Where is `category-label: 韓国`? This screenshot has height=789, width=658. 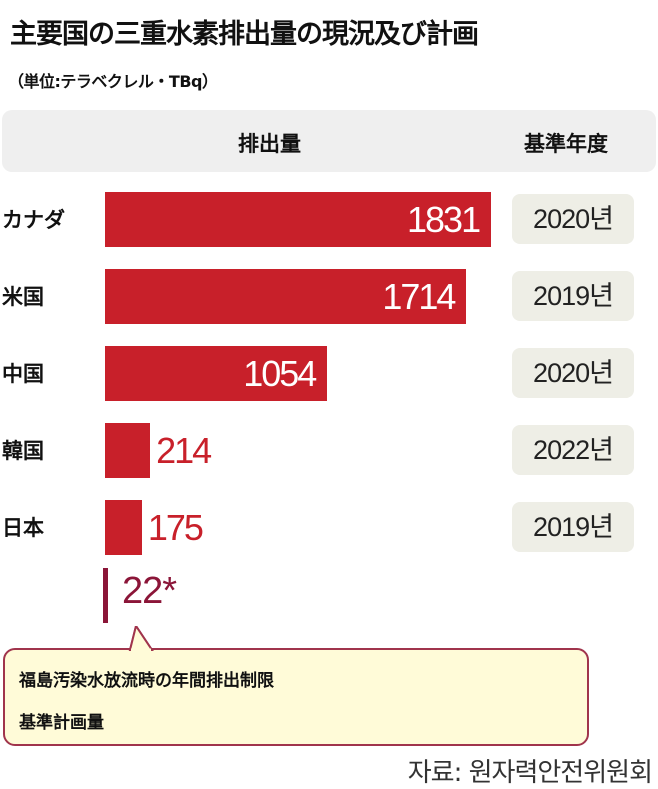
category-label: 韓国 is located at coordinates (23, 451).